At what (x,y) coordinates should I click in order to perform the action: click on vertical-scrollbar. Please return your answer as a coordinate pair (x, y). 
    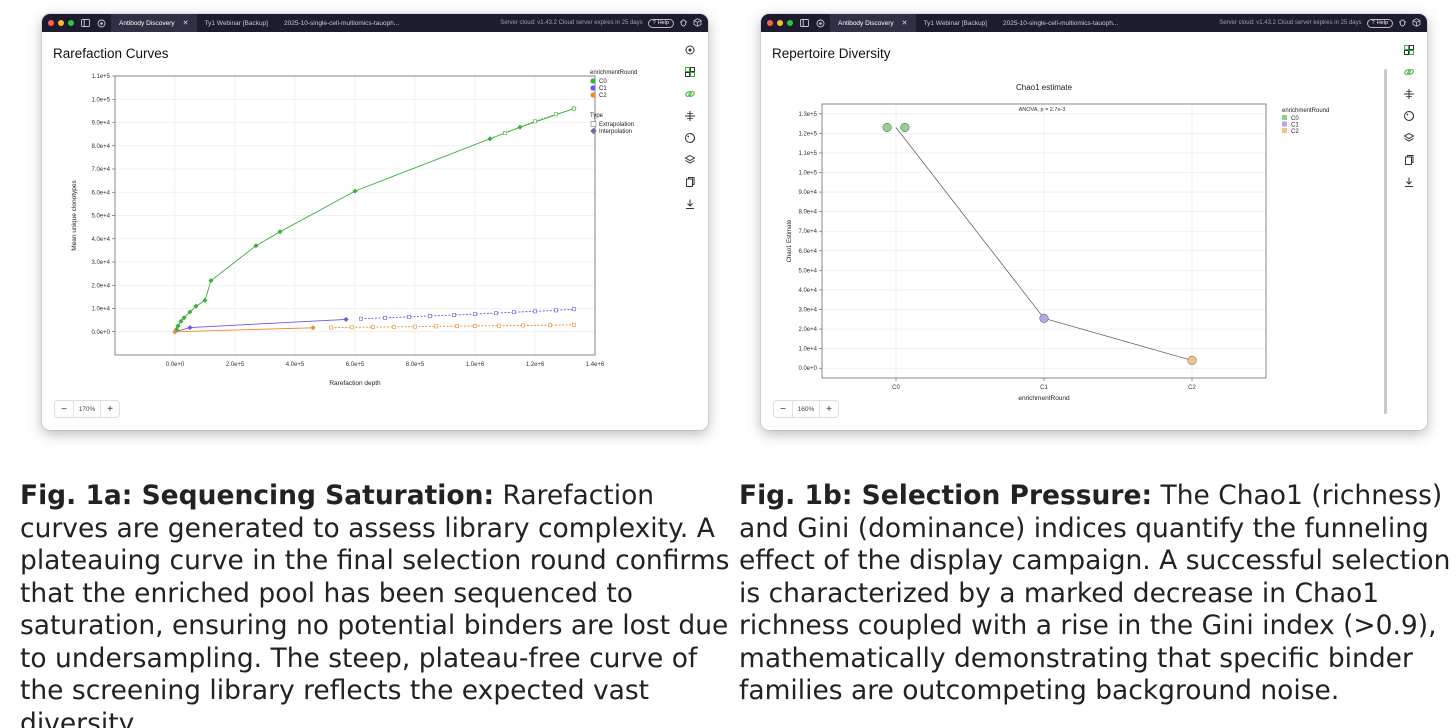
    Looking at the image, I should click on (1385, 241).